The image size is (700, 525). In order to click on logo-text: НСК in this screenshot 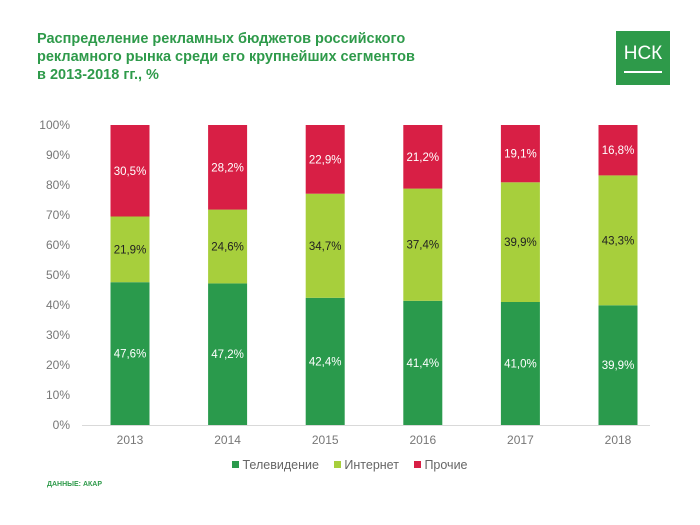, I will do `click(643, 53)`.